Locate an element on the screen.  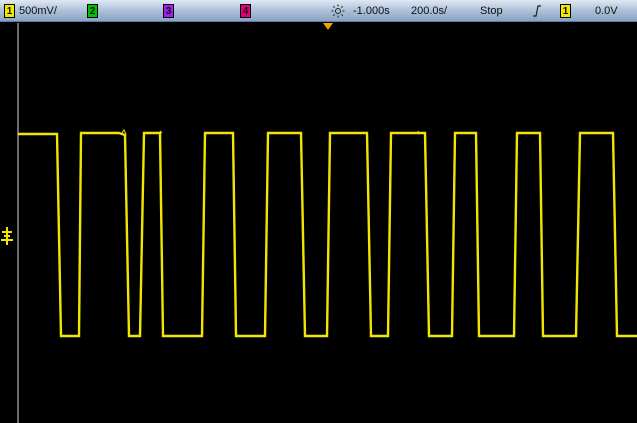
channel4-badge: 4 is located at coordinates (245, 11).